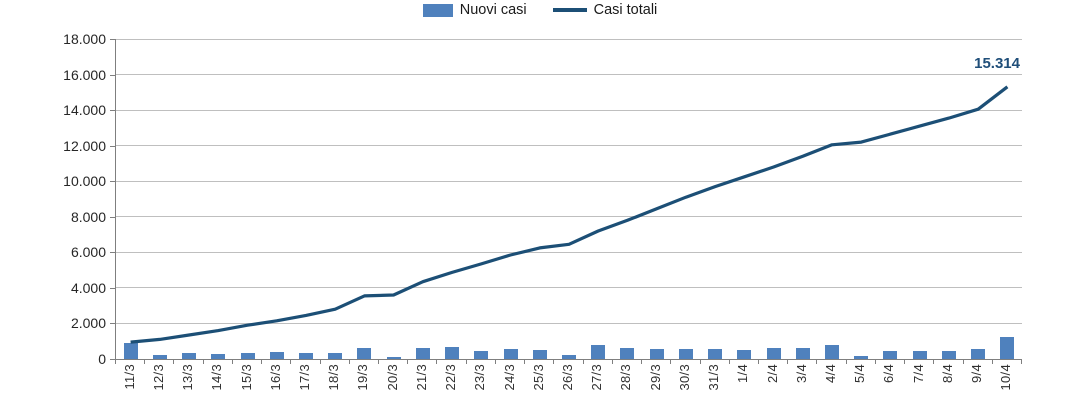 The height and width of the screenshot is (405, 1080). What do you see at coordinates (84, 145) in the screenshot?
I see `y-axis-tick-label: 12.000` at bounding box center [84, 145].